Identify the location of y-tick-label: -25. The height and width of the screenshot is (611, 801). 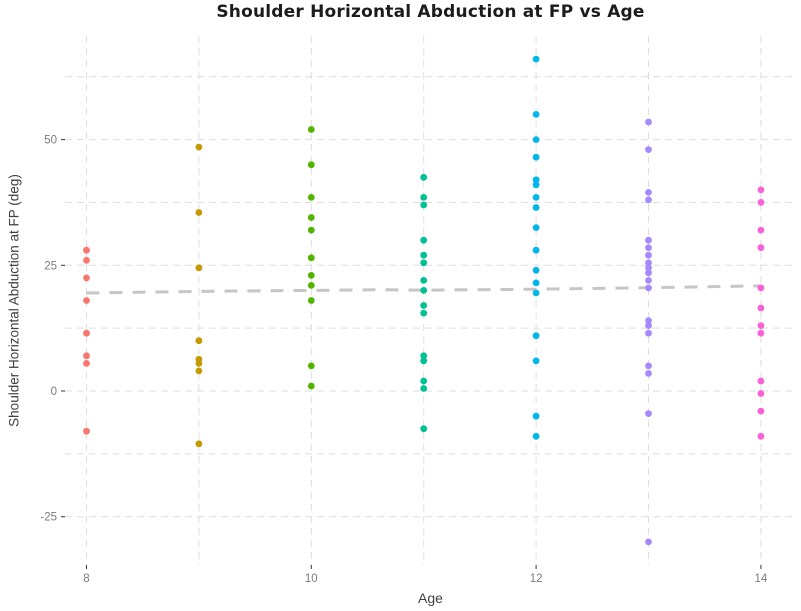
(48, 518).